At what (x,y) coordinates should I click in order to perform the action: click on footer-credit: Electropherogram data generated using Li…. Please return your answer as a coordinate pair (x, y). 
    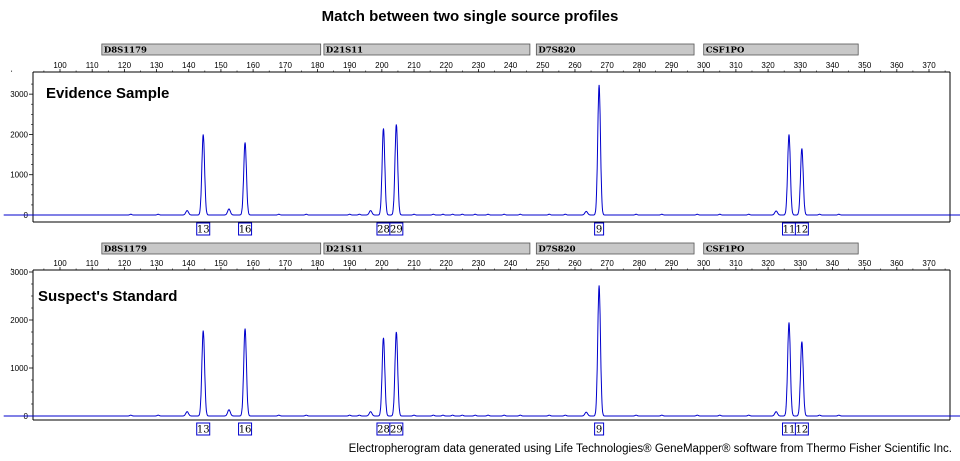
    Looking at the image, I should click on (650, 449).